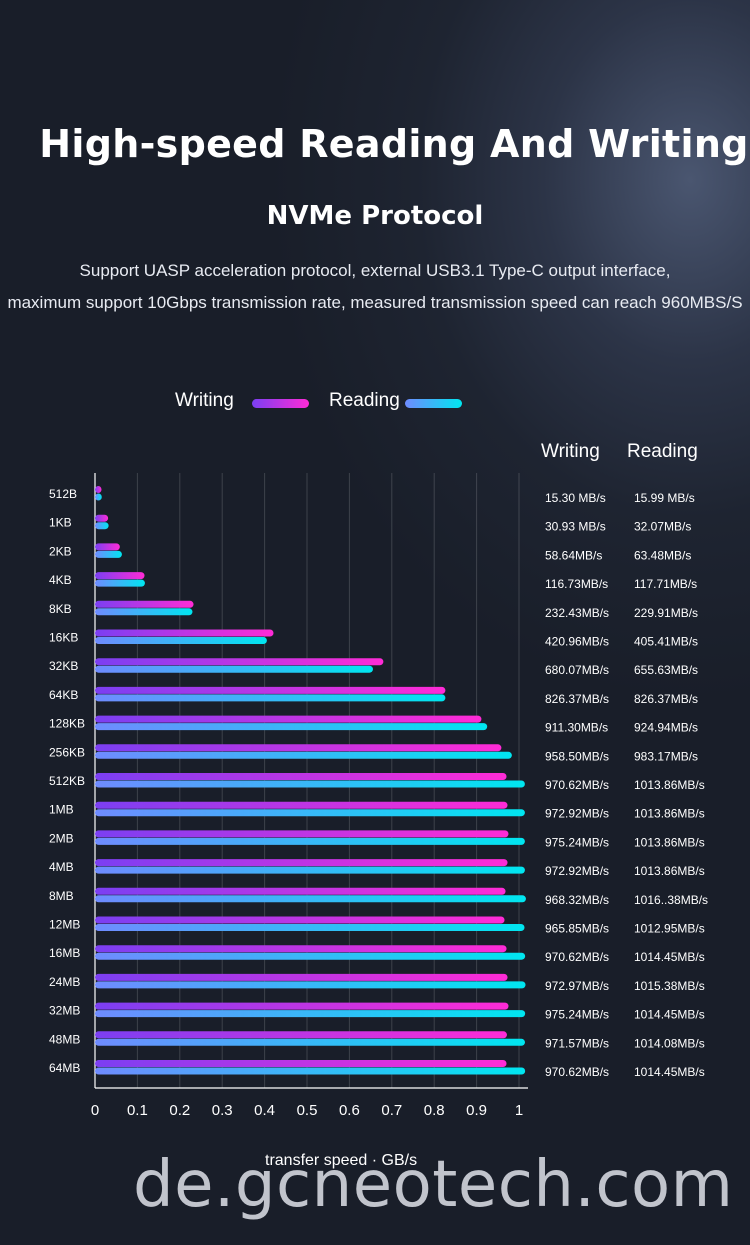  What do you see at coordinates (570, 451) in the screenshot?
I see `table-header-writing: Writing` at bounding box center [570, 451].